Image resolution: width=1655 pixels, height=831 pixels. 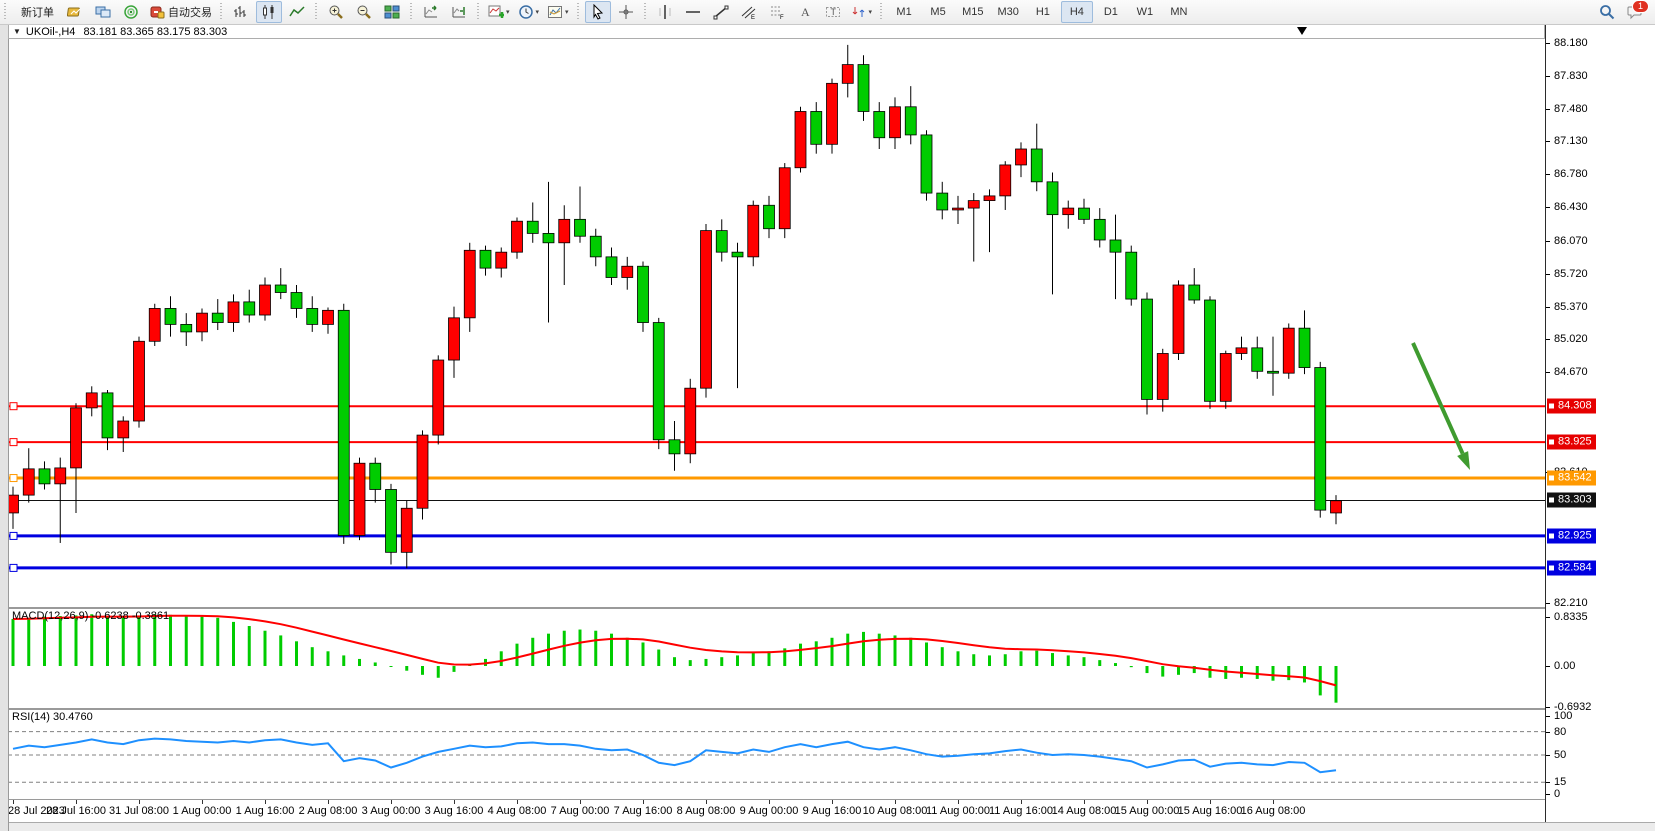 What do you see at coordinates (827, 826) in the screenshot?
I see `bottom-strip` at bounding box center [827, 826].